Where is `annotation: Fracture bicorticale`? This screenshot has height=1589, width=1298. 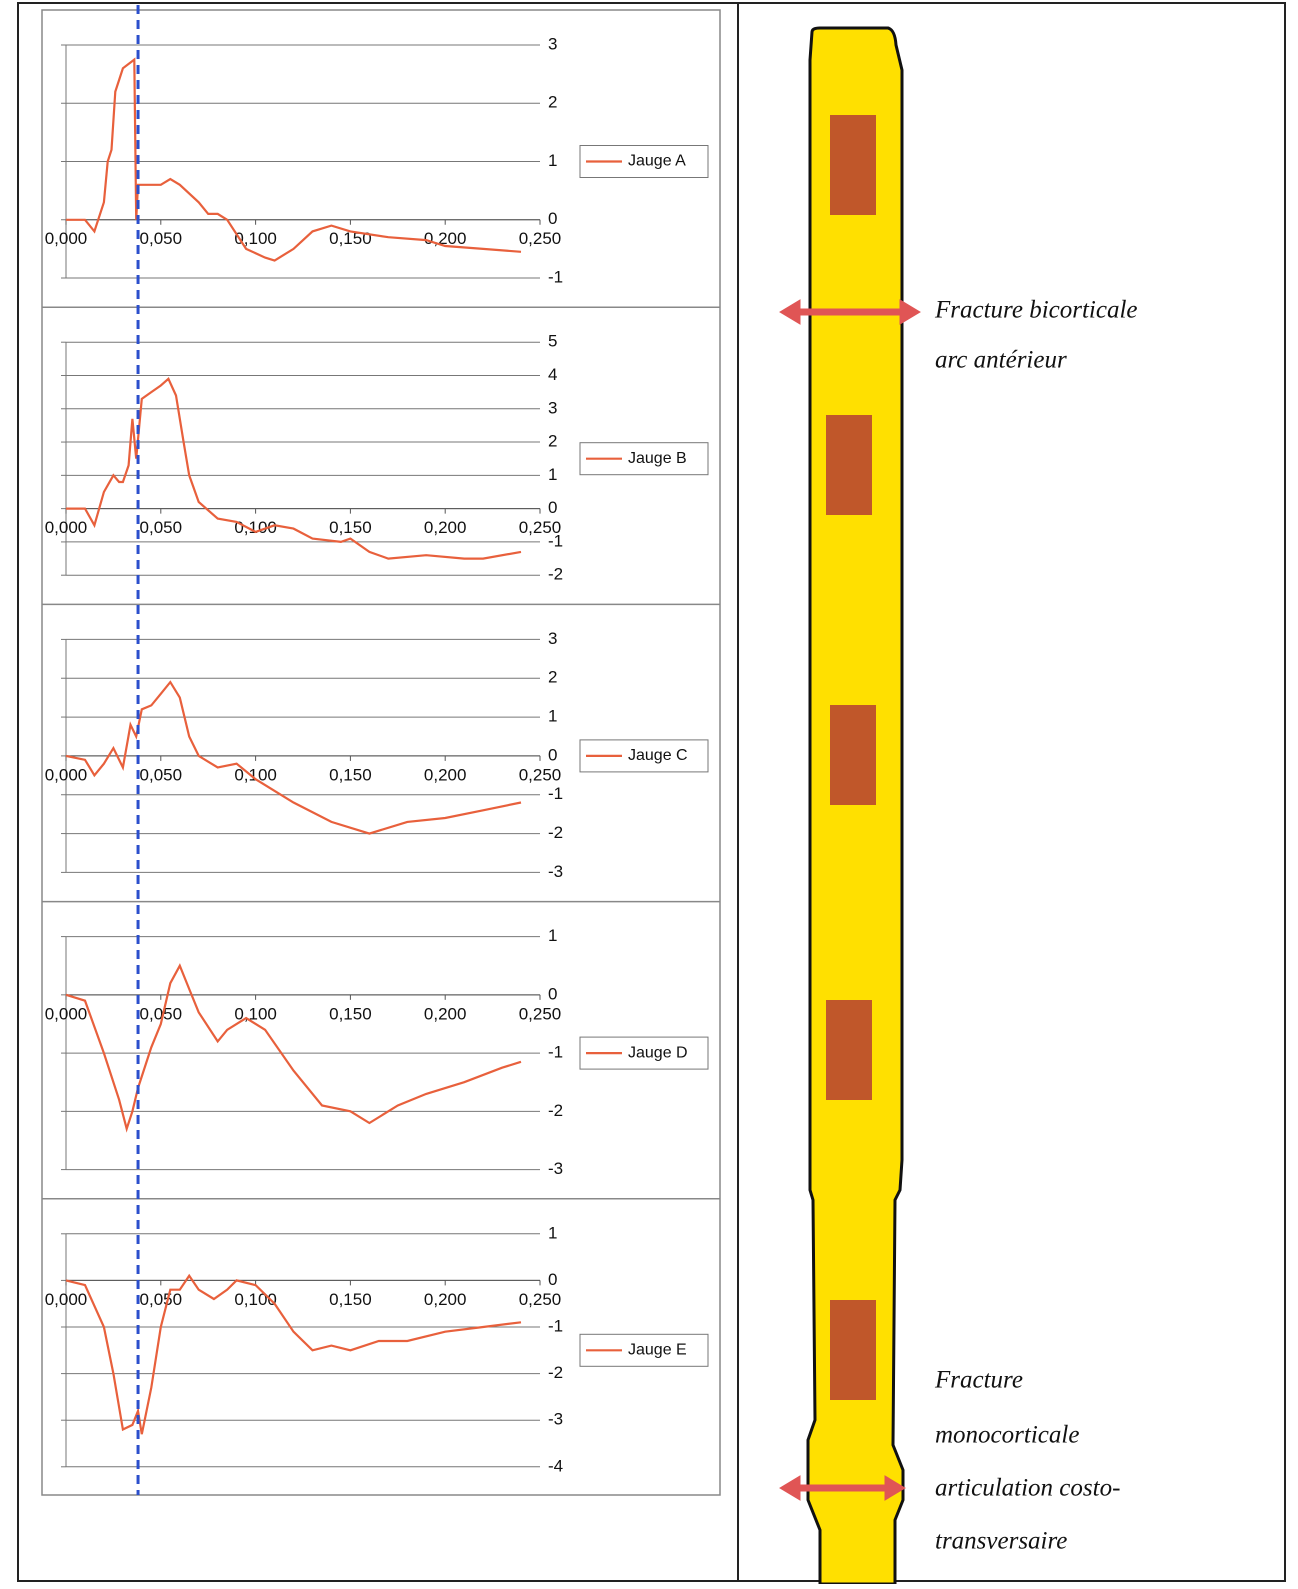 annotation: Fracture bicorticale is located at coordinates (1036, 310).